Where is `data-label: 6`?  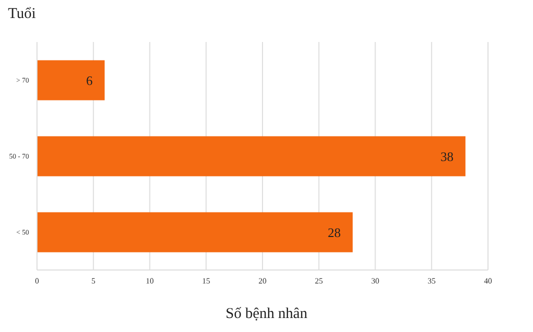
data-label: 6 is located at coordinates (90, 80).